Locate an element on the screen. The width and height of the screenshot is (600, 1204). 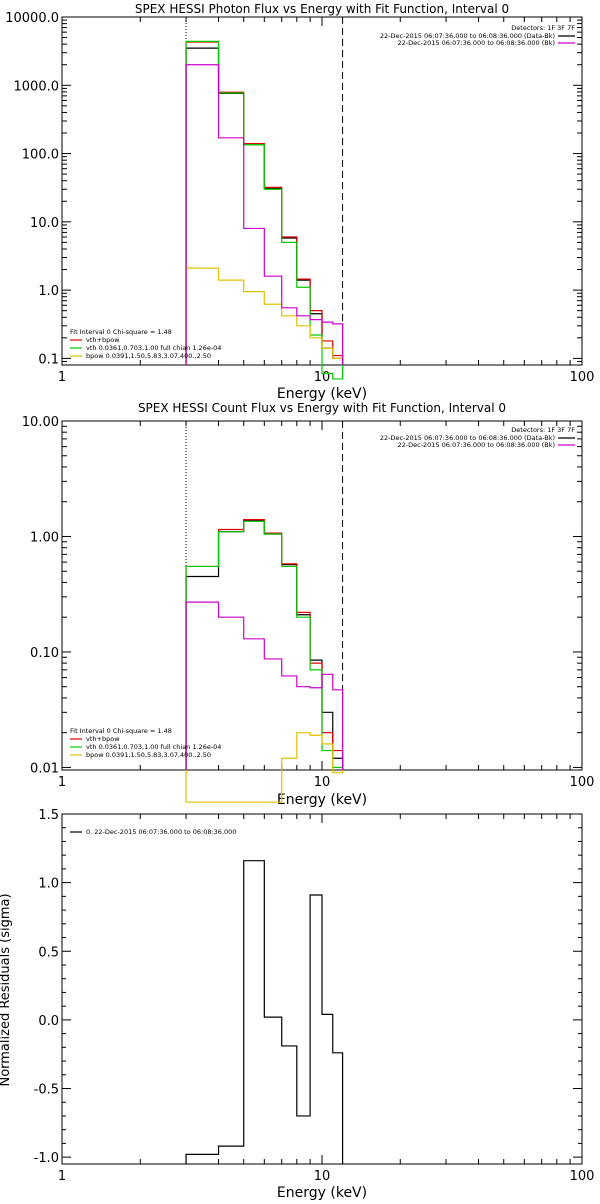
y-tick-label: 1.00 is located at coordinates (44, 537).